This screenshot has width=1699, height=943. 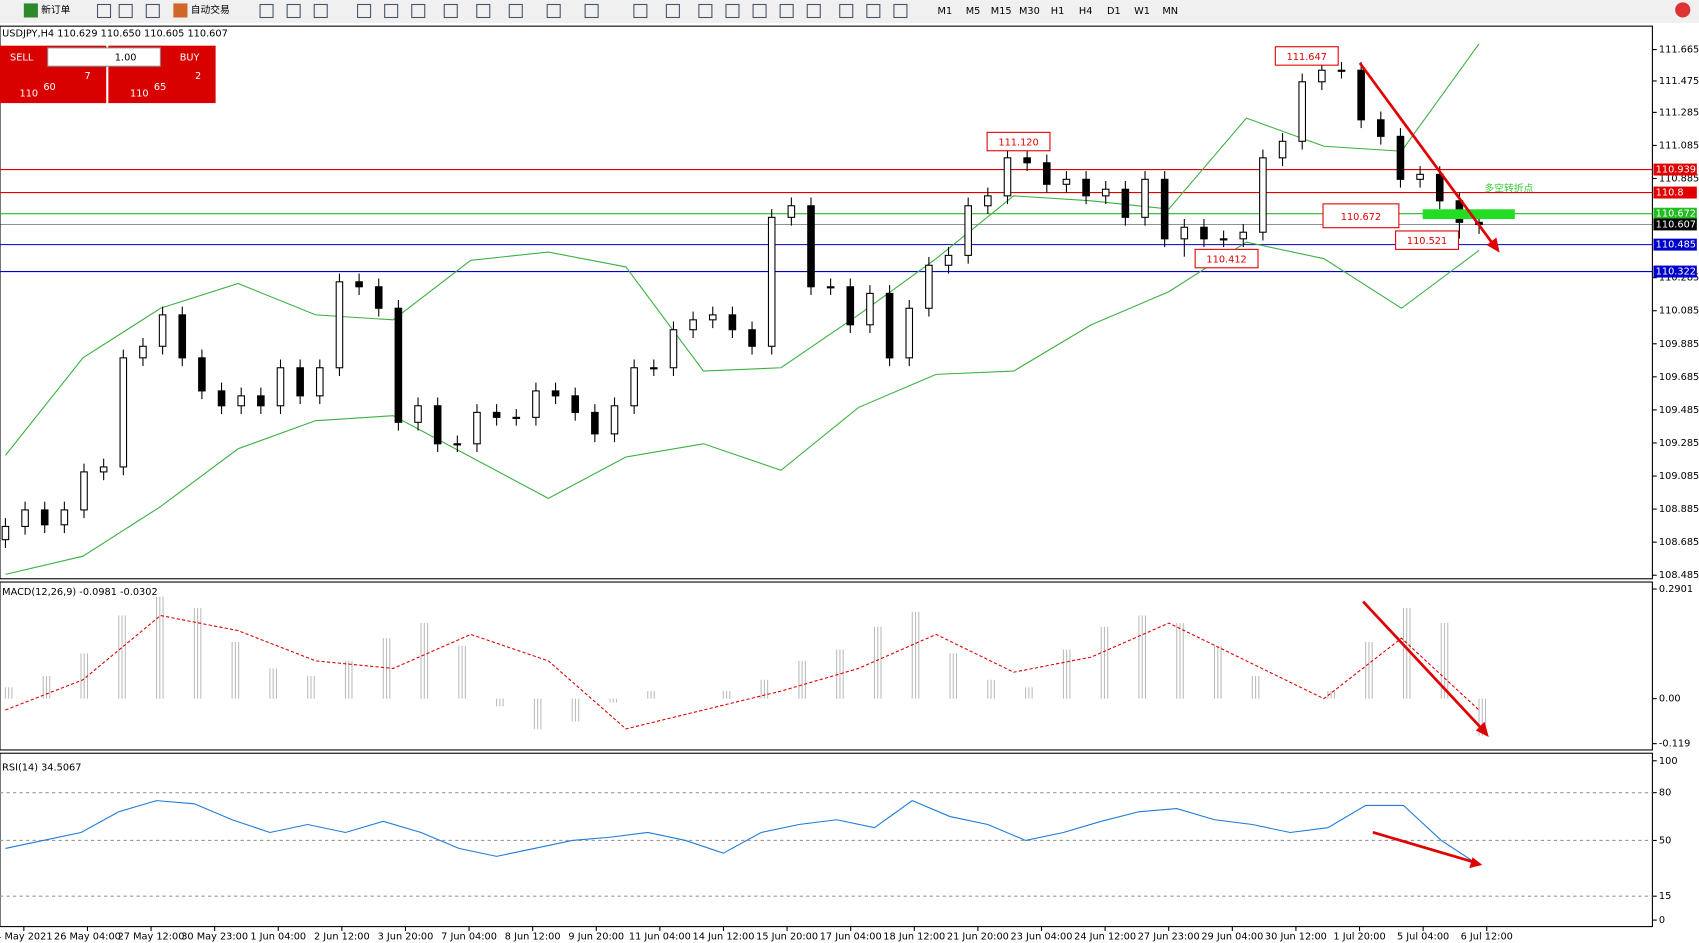 What do you see at coordinates (1142, 11) in the screenshot?
I see `timeframe-button: W1` at bounding box center [1142, 11].